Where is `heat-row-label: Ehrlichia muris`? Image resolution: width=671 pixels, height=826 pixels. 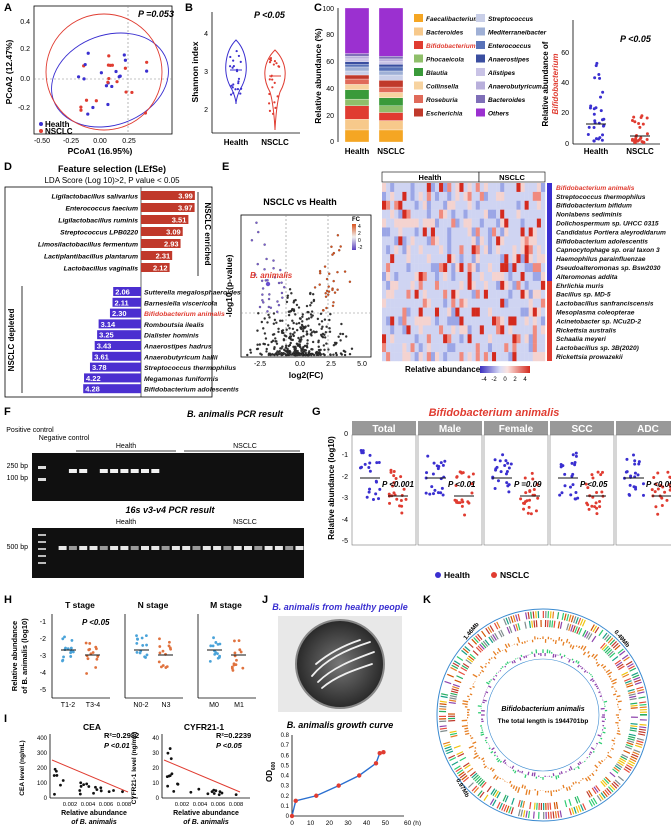 heat-row-label: Ehrlichia muris is located at coordinates (580, 286).